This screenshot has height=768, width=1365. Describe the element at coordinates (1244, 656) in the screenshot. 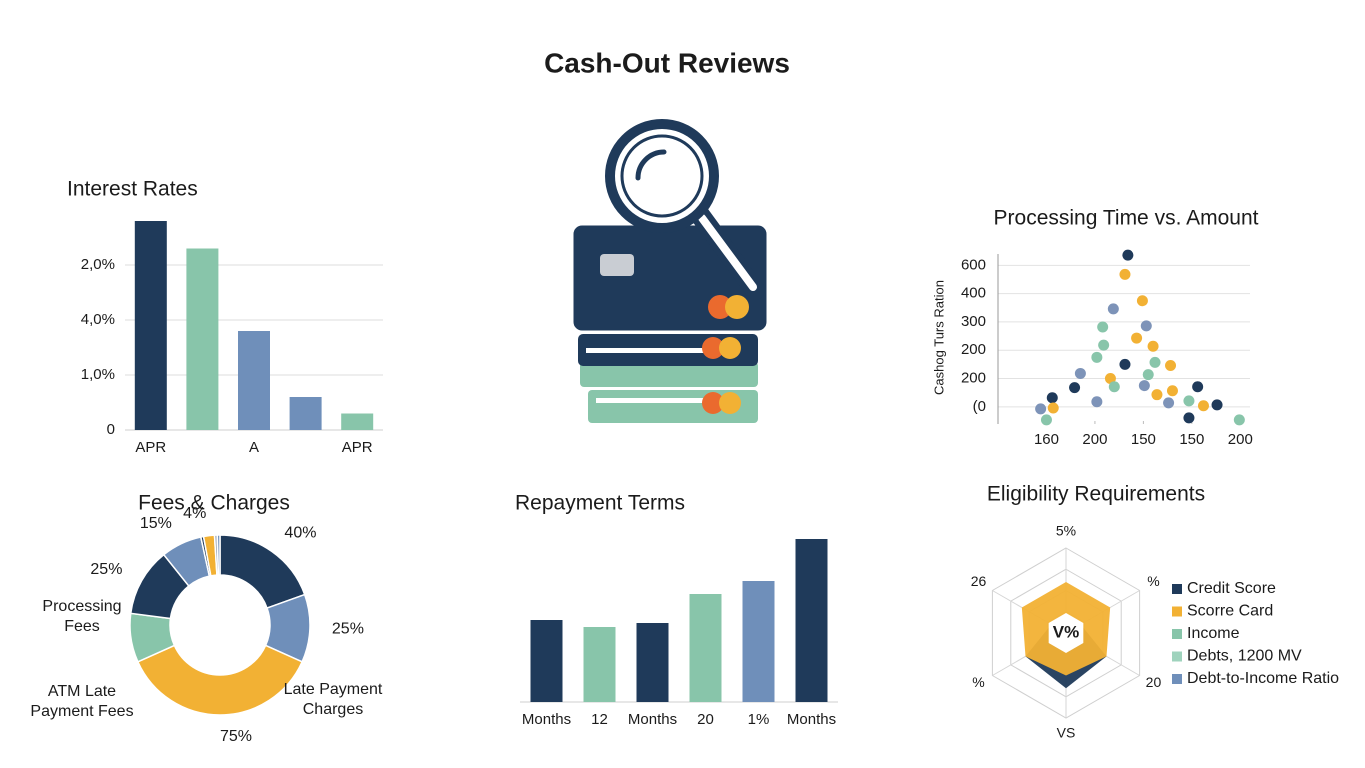

I see `legend-label: Debts, 1200 MV` at that location.